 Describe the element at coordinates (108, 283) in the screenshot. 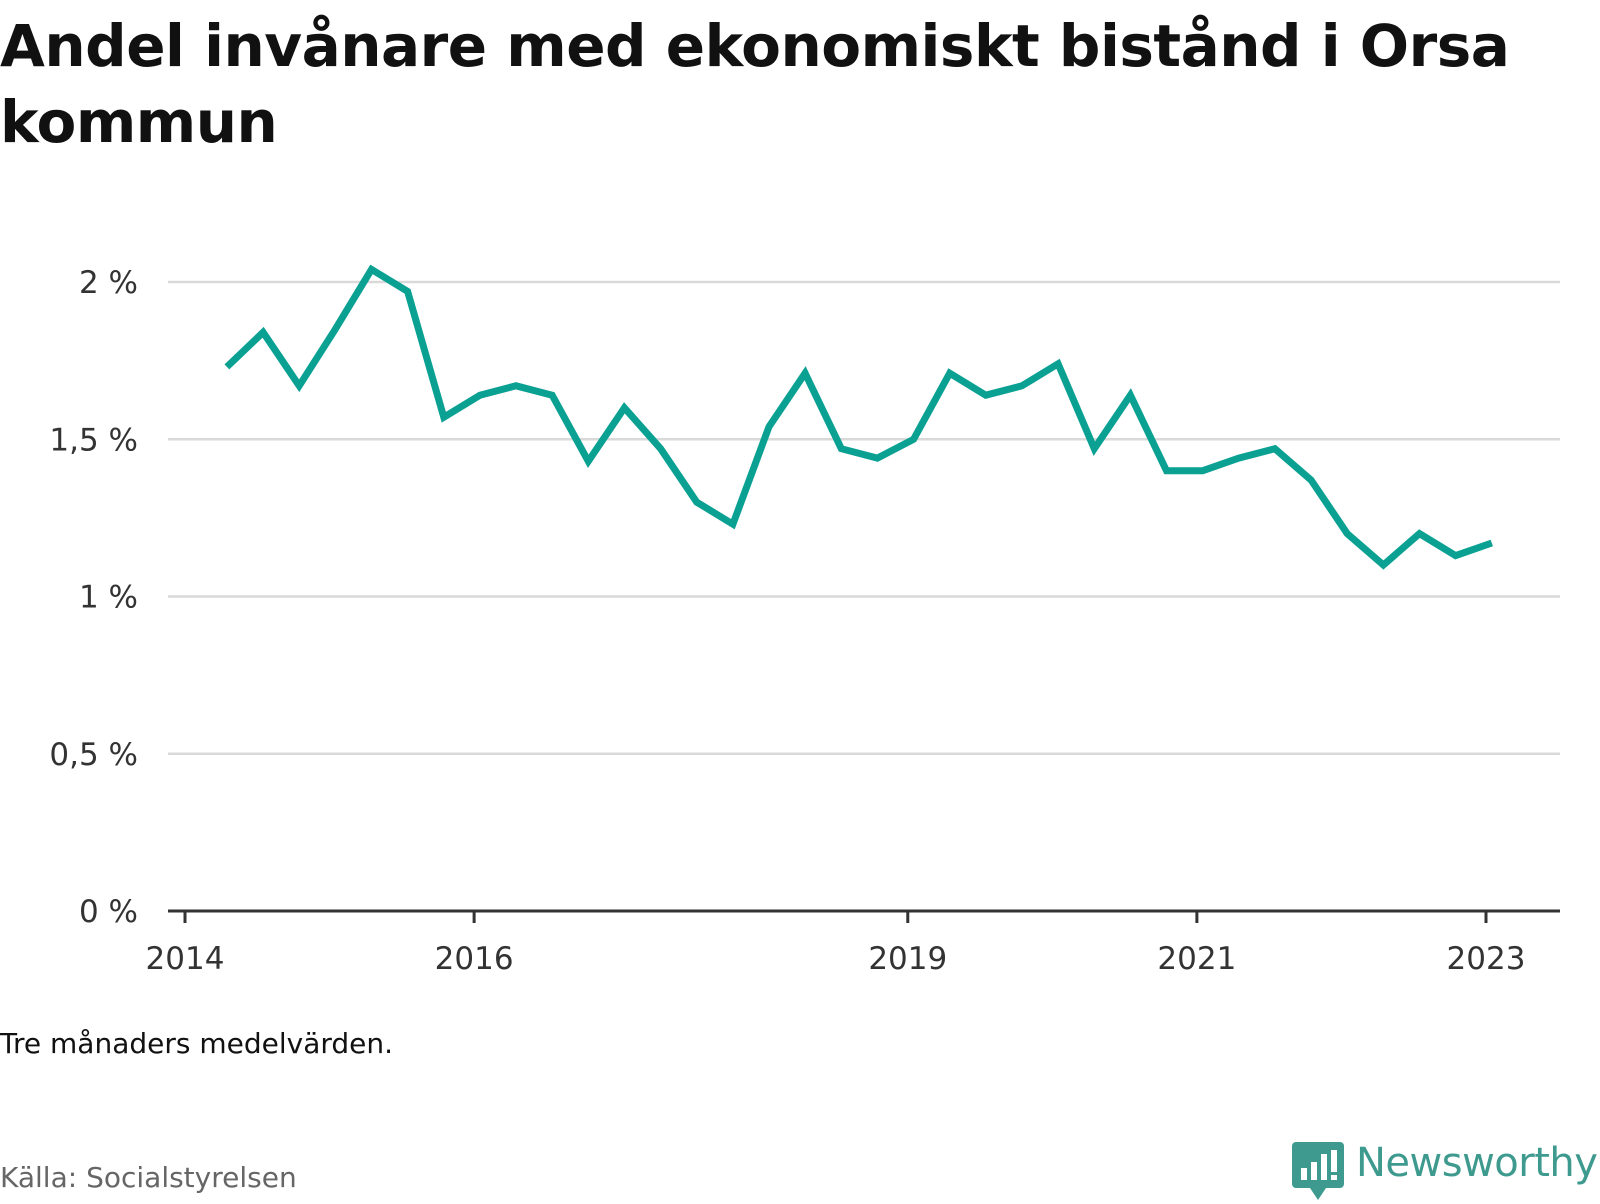

I see `y-tick-label: 2 %` at that location.